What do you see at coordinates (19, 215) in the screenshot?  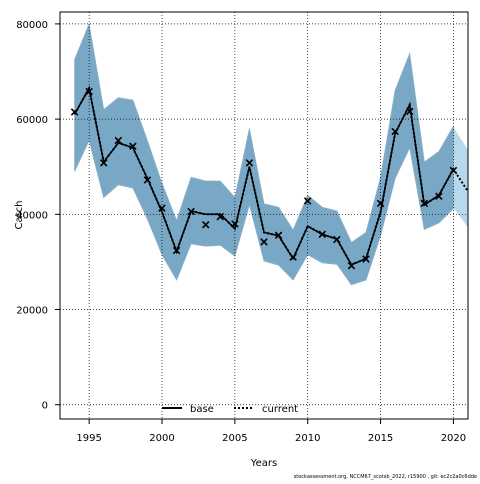 I see `y-axis-label: Catch` at bounding box center [19, 215].